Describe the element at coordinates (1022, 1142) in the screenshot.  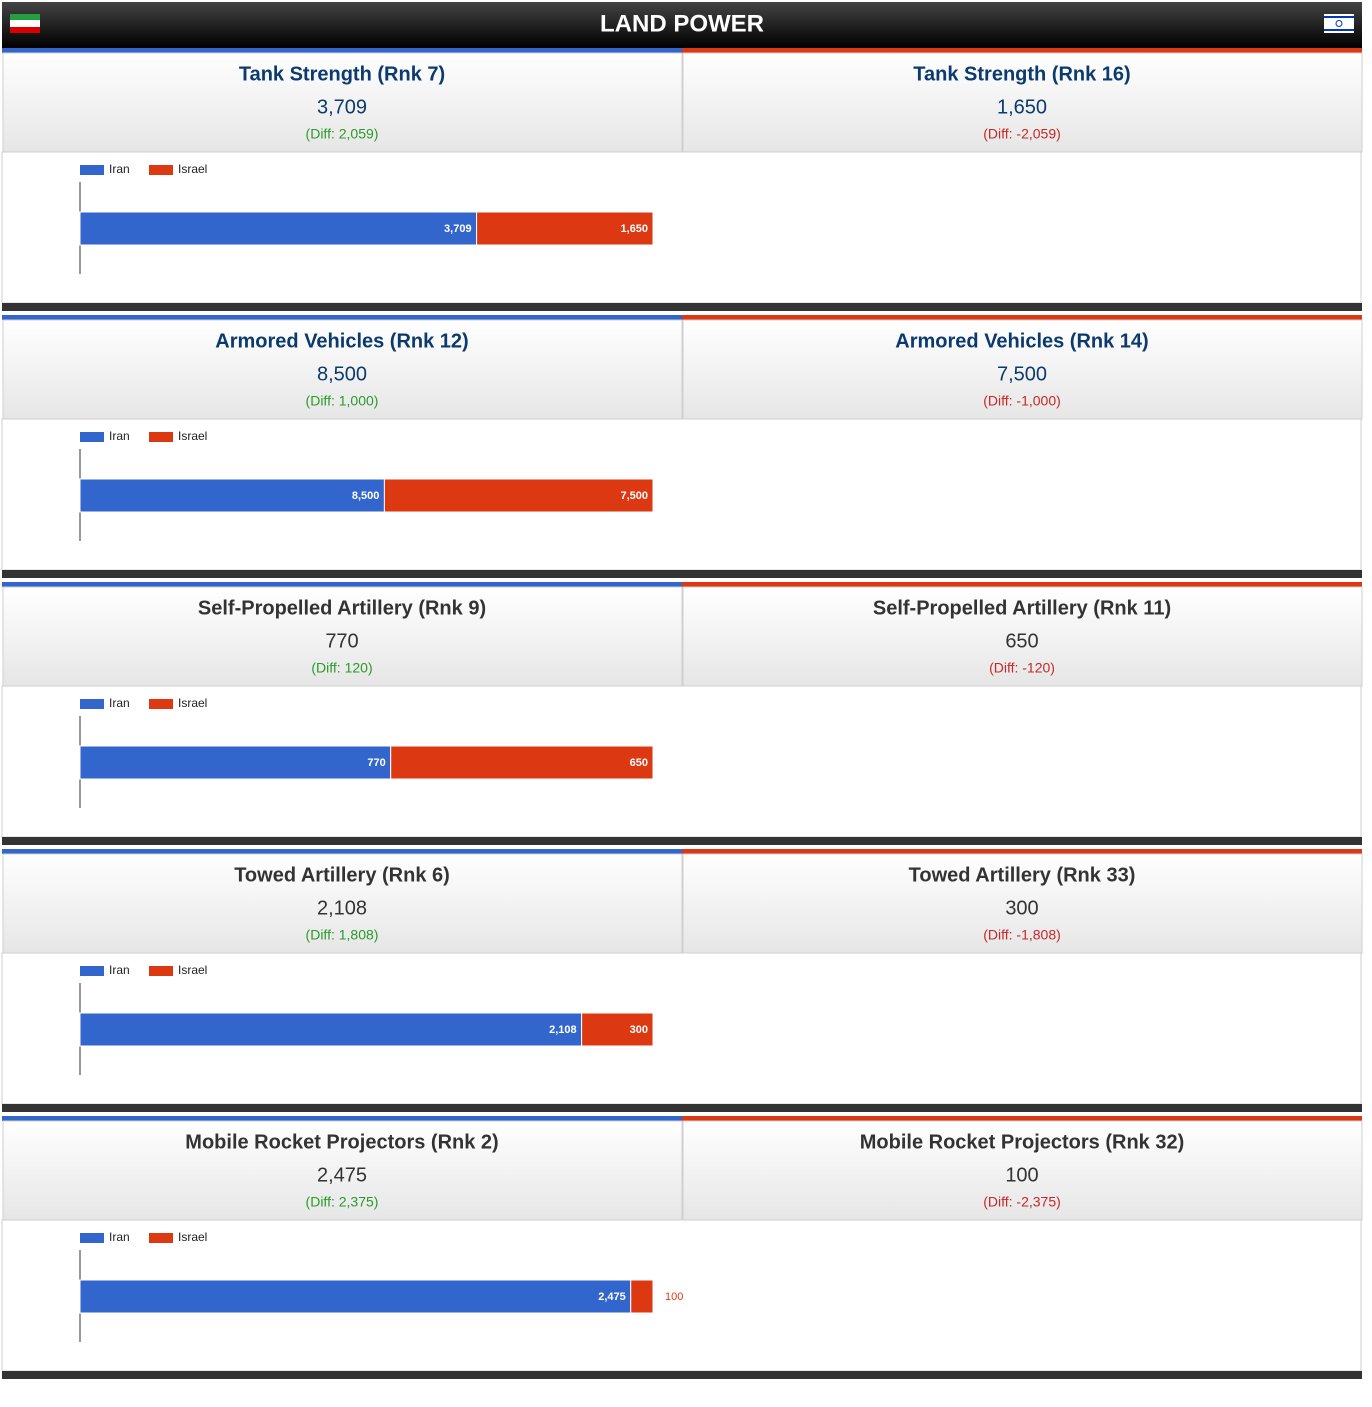
I see `stat-title: Mobile Rocket Projectors (Rnk 32)` at that location.